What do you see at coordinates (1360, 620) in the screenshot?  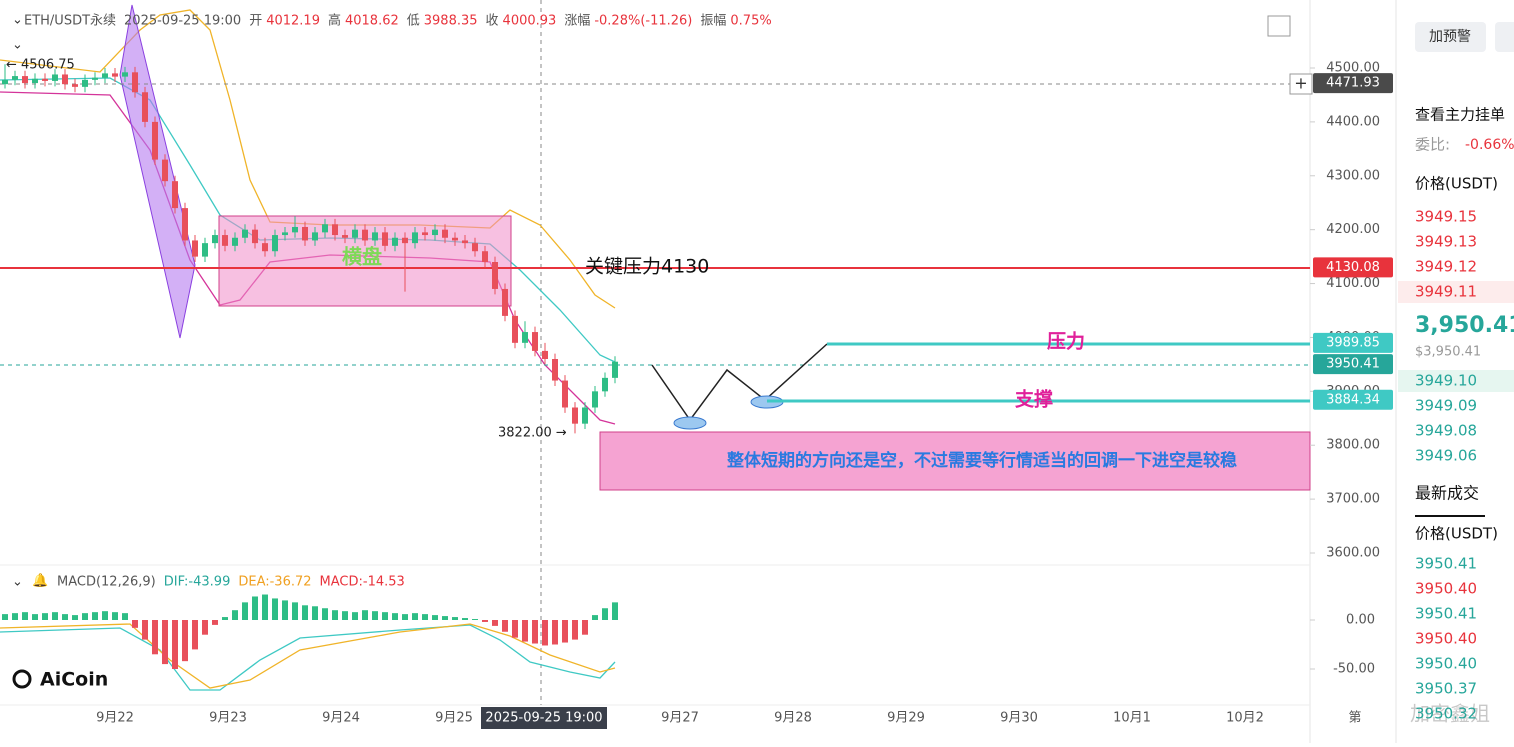 I see `macd-tick-label: 0.00` at bounding box center [1360, 620].